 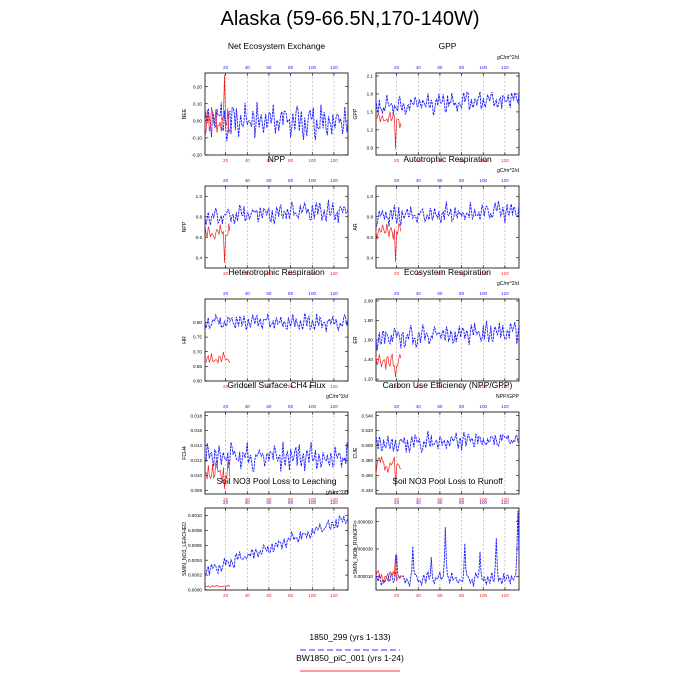 I want to click on y-tick-label: 0.0004, so click(x=195, y=560).